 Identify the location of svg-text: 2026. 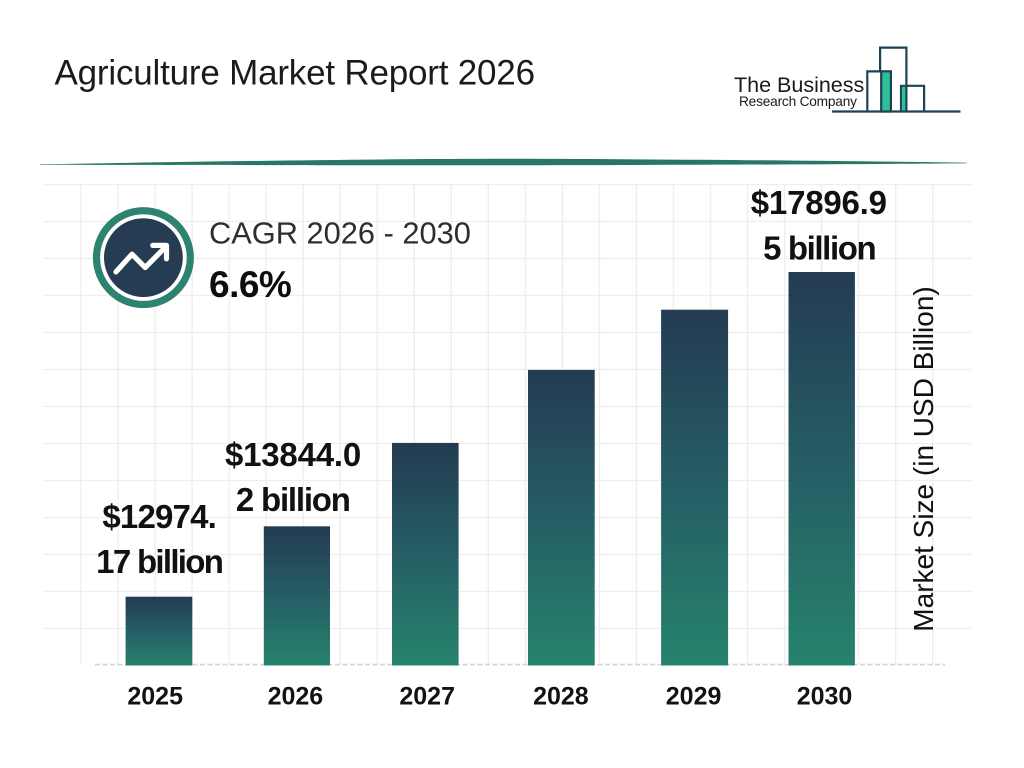
(296, 697).